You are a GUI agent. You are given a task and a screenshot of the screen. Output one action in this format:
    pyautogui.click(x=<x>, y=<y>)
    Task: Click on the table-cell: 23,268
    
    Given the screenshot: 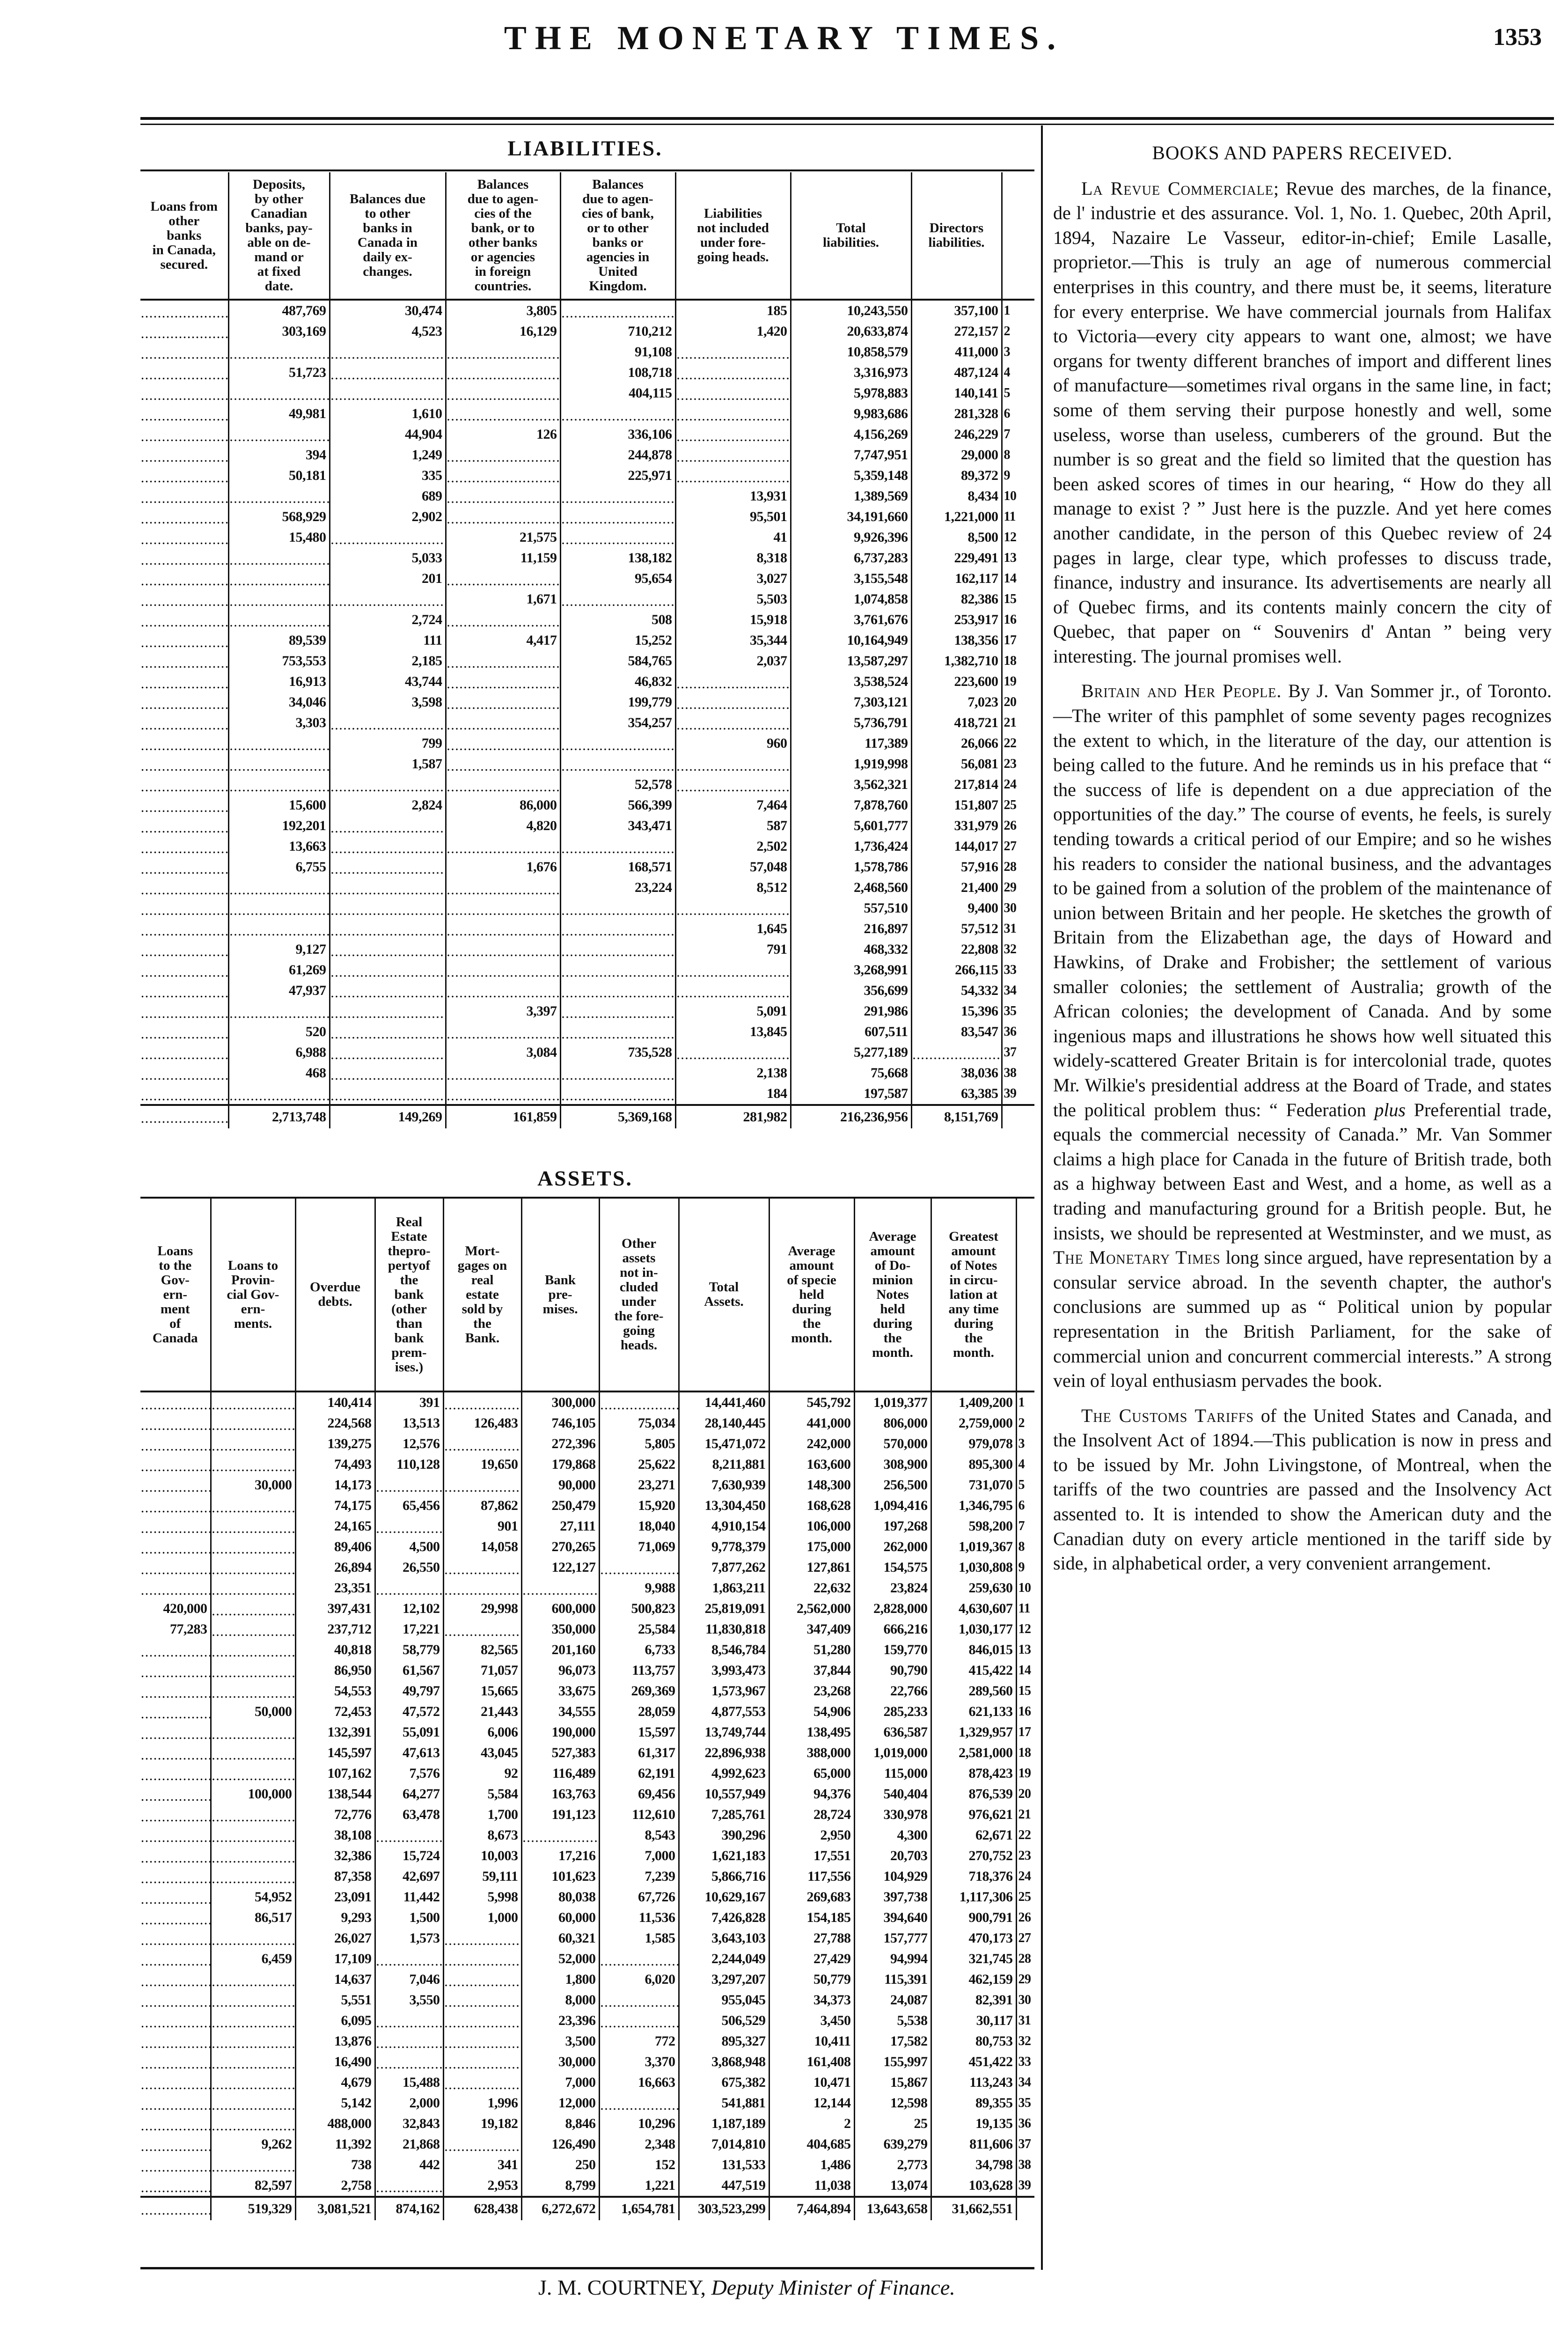 What is the action you would take?
    pyautogui.click(x=811, y=1691)
    